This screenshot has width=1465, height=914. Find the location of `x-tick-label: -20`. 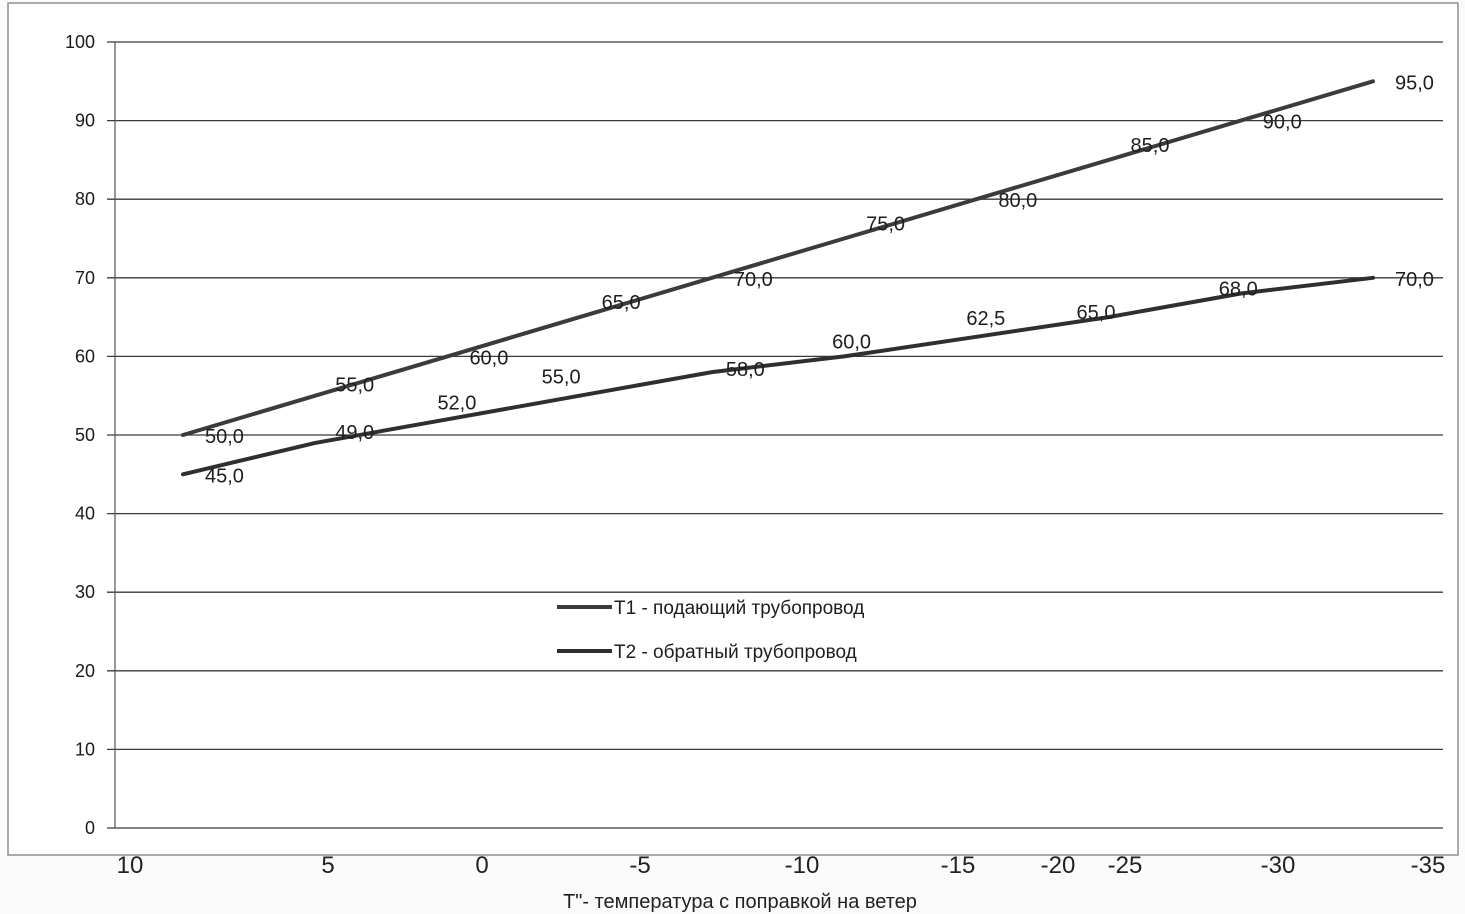

x-tick-label: -20 is located at coordinates (1058, 865).